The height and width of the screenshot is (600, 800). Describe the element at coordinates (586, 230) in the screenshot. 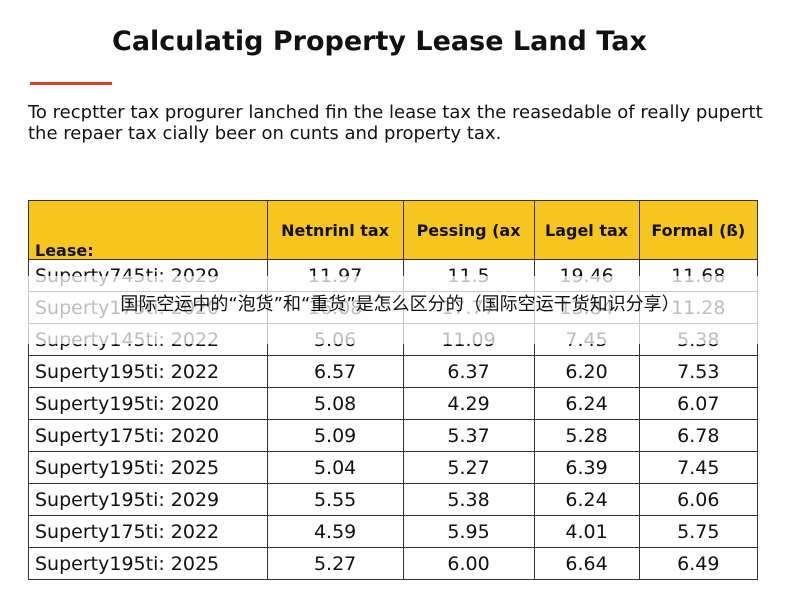

I see `column-header: Lagel tax` at that location.